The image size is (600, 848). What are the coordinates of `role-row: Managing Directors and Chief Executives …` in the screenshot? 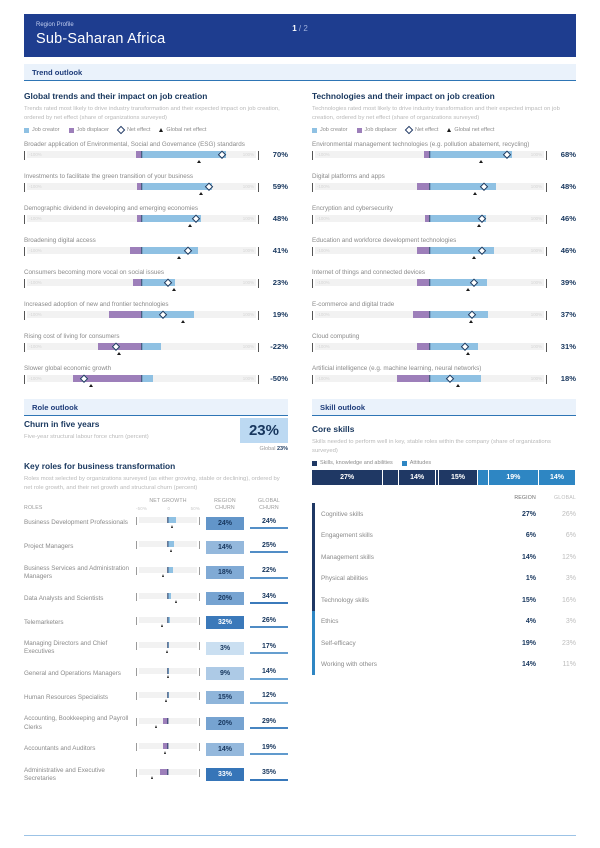 It's located at (156, 648).